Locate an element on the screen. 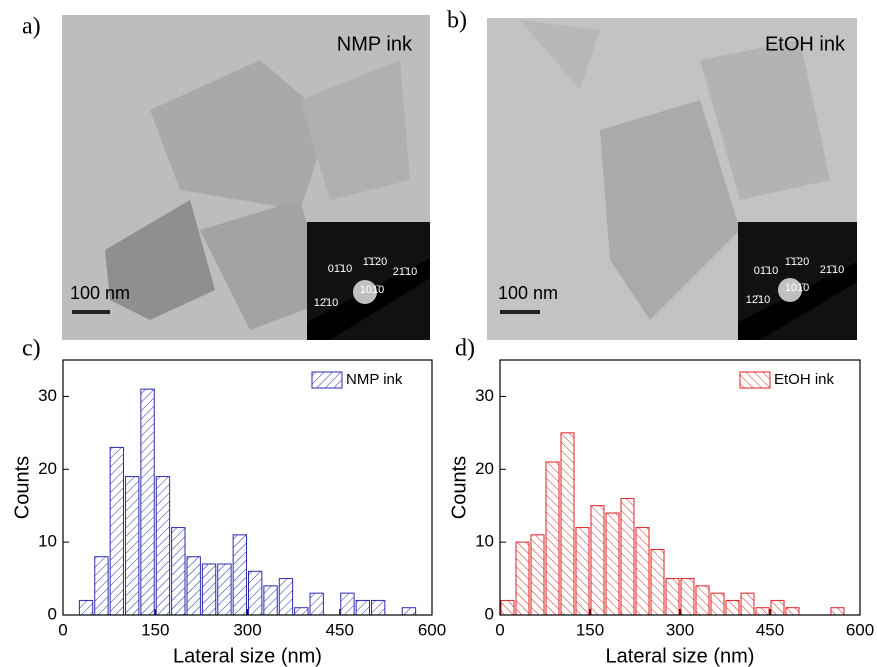 This screenshot has height=667, width=877. panel-label: a) is located at coordinates (31, 27).